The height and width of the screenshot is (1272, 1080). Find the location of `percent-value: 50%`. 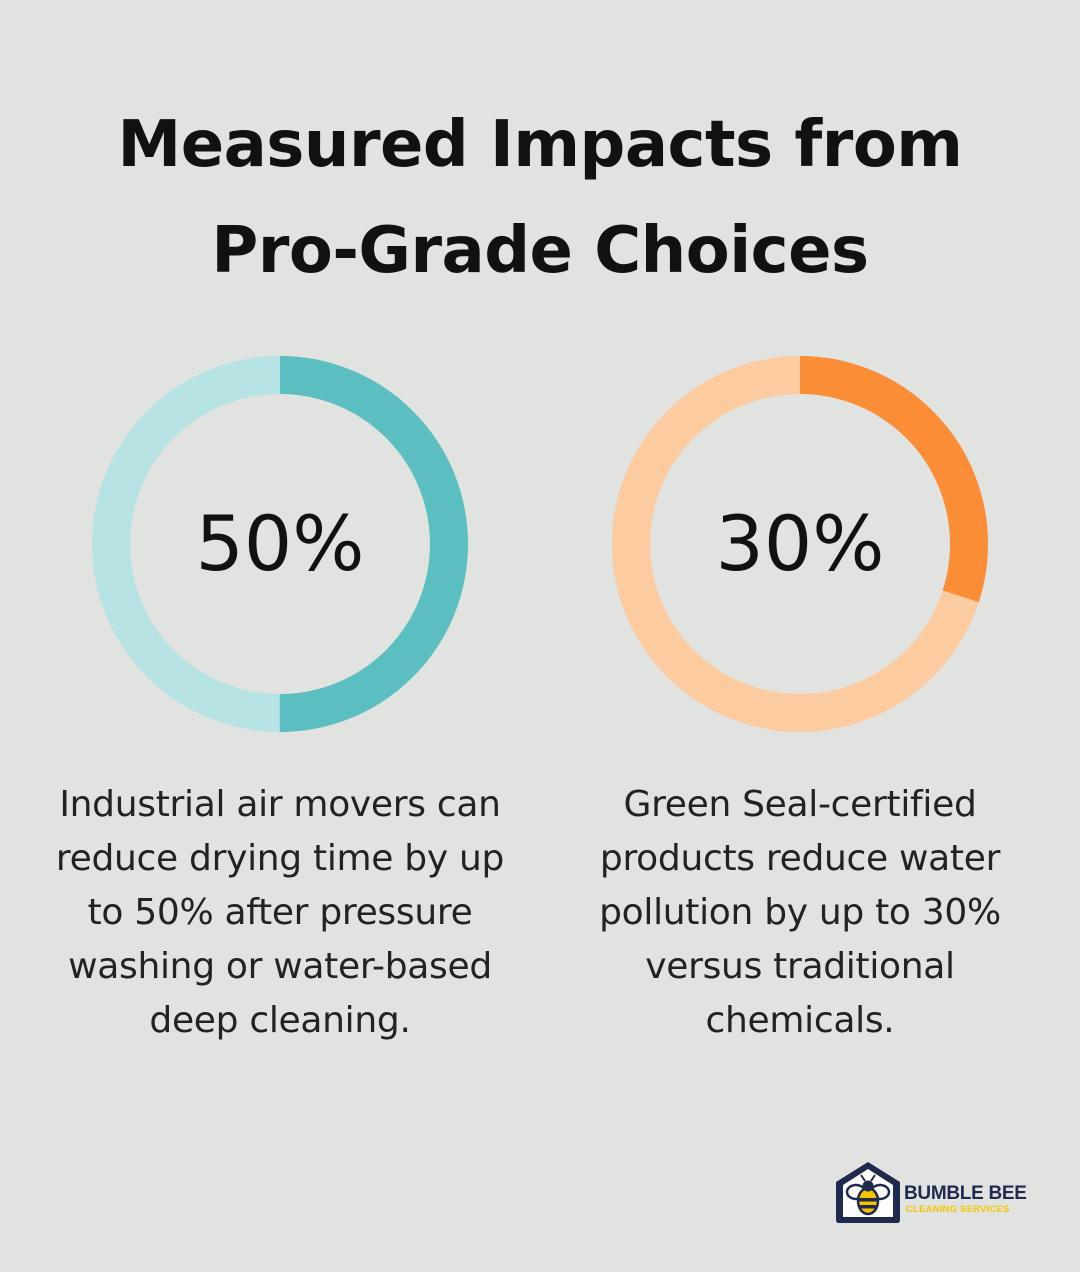

percent-value: 50% is located at coordinates (280, 543).